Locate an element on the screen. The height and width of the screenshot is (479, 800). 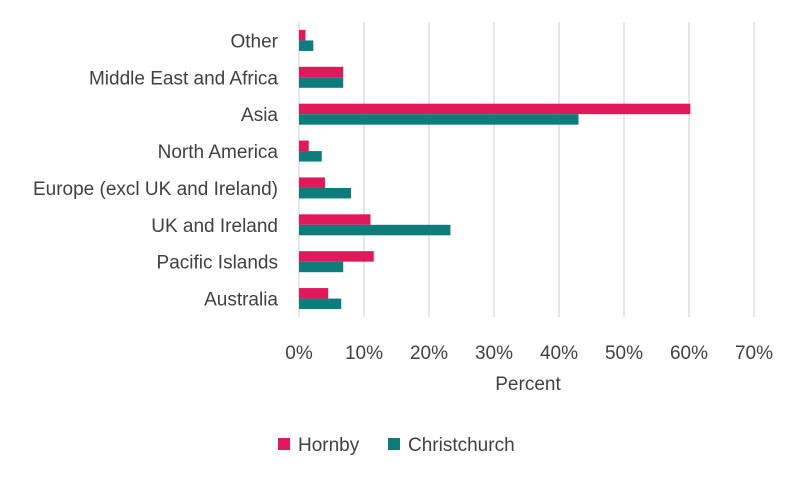
x-tick-label: 20% is located at coordinates (429, 353).